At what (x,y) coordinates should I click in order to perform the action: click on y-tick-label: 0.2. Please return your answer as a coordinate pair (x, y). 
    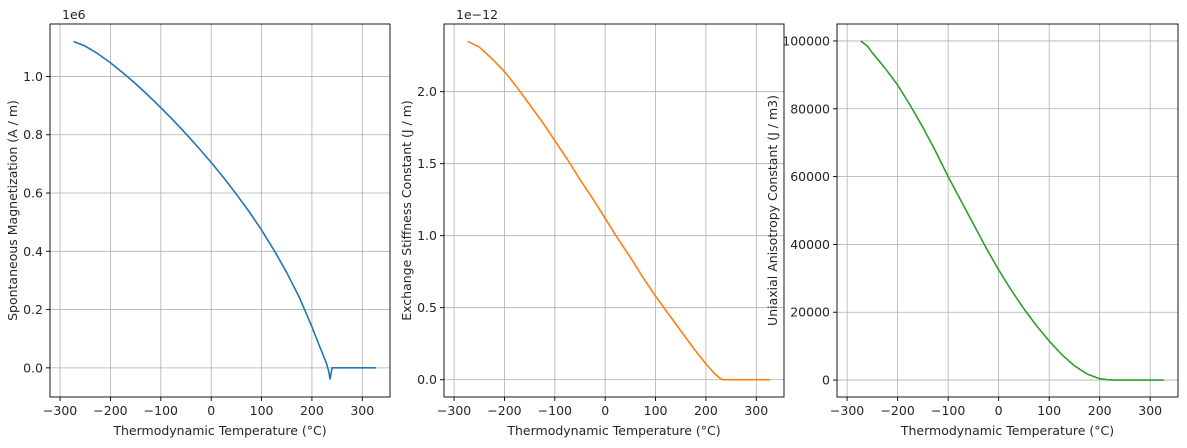
    Looking at the image, I should click on (33, 309).